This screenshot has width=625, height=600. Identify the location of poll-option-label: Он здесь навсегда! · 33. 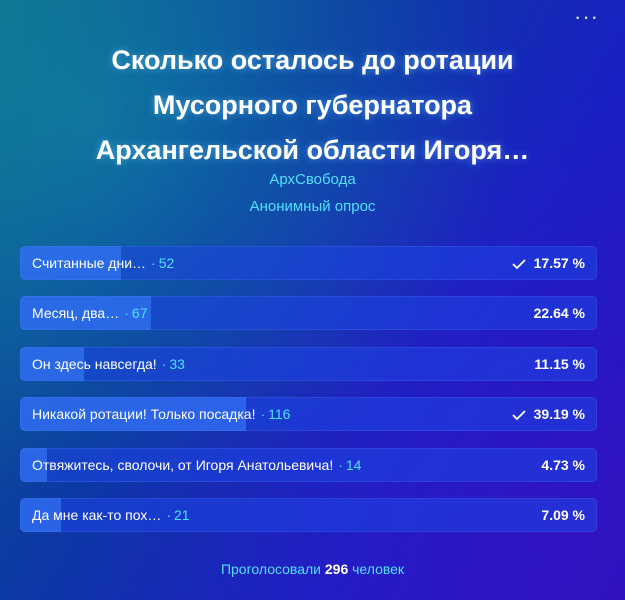
(108, 363).